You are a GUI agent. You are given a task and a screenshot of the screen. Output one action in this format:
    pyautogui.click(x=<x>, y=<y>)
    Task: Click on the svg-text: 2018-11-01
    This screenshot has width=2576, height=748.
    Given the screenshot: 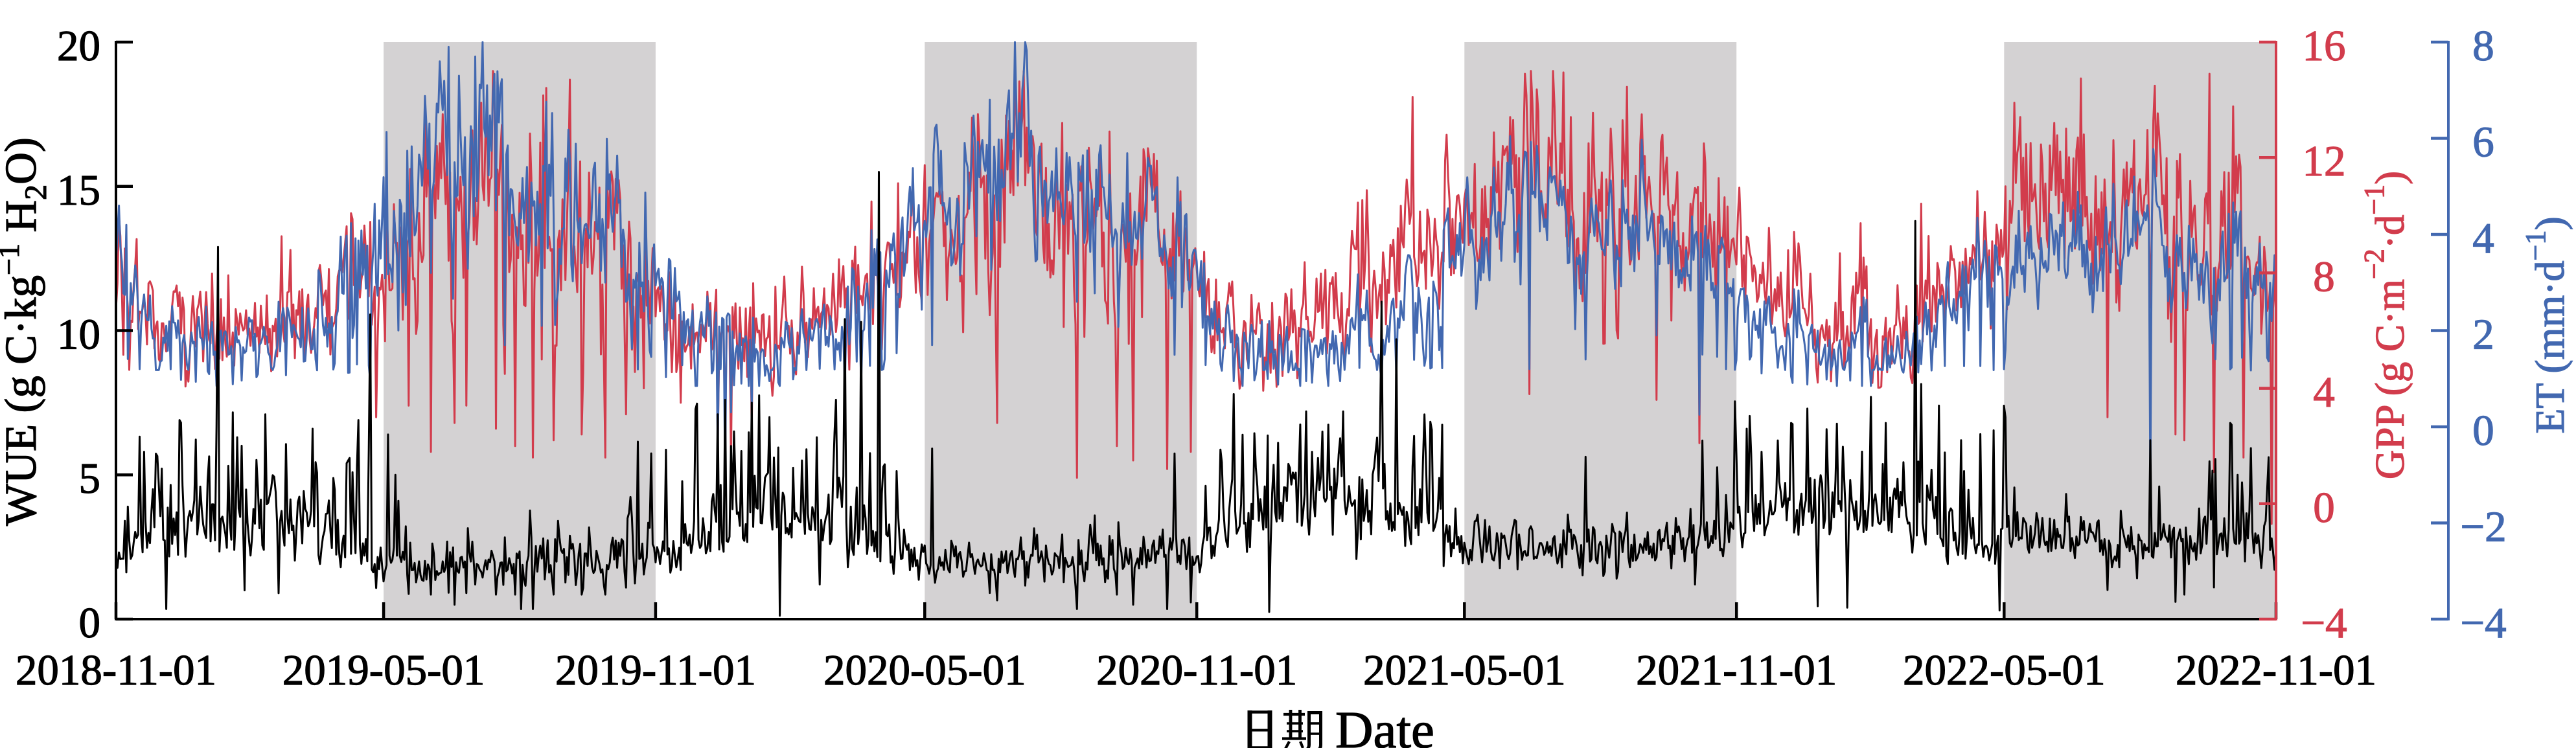 What is the action you would take?
    pyautogui.click(x=116, y=670)
    